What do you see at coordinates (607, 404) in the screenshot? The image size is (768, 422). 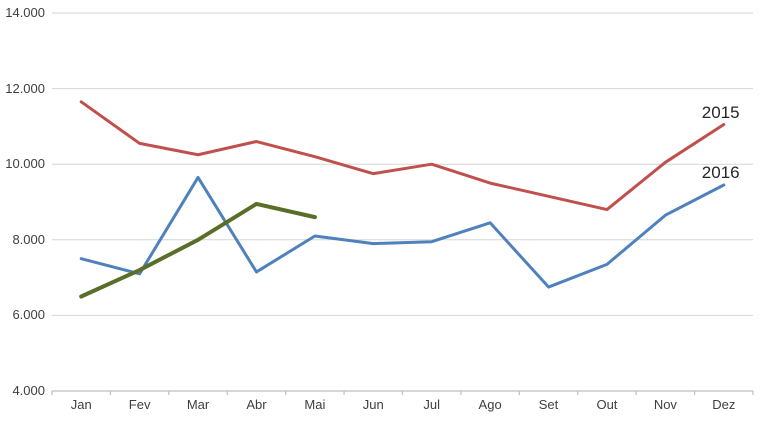 I see `x-tick-label-out: Out` at bounding box center [607, 404].